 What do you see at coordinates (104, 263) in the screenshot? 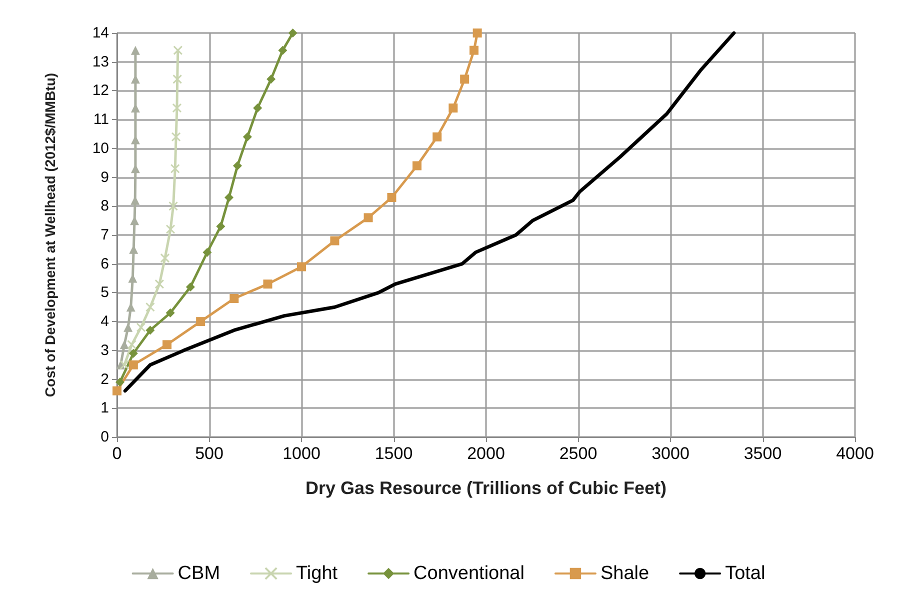
I see `y-tick-label: 6` at bounding box center [104, 263].